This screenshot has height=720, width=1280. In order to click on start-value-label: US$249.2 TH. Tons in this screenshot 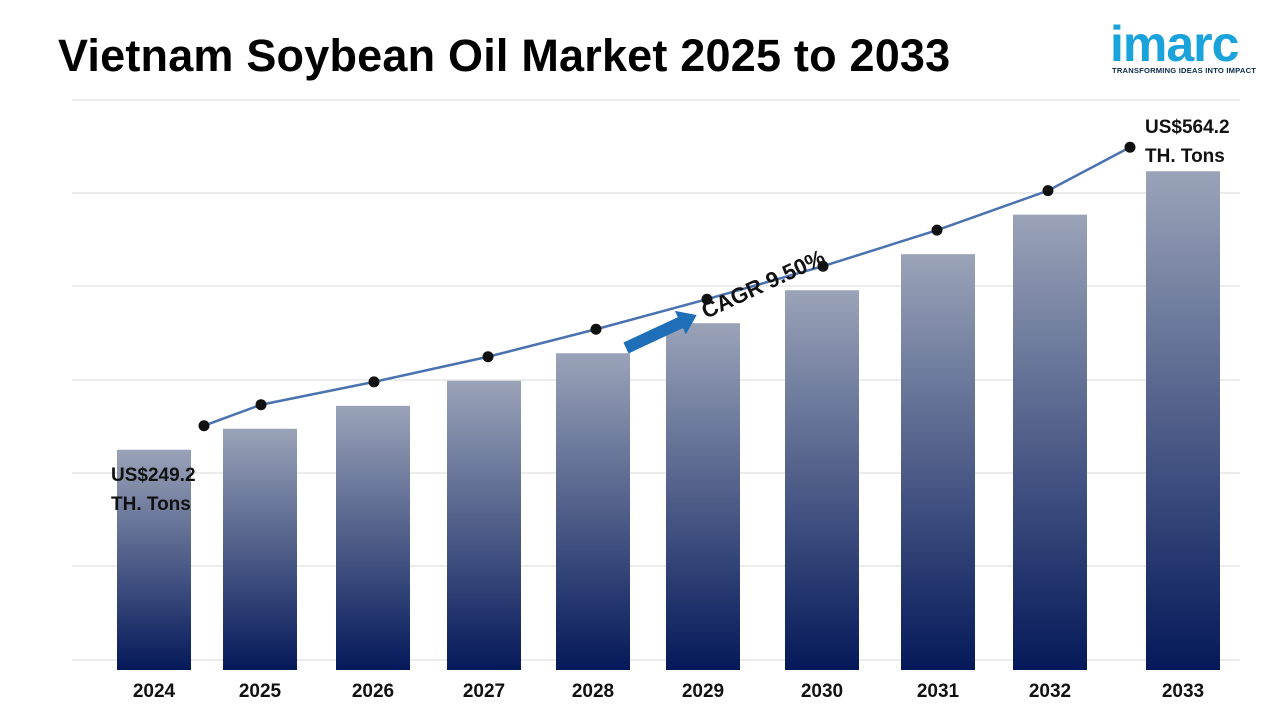, I will do `click(153, 490)`.